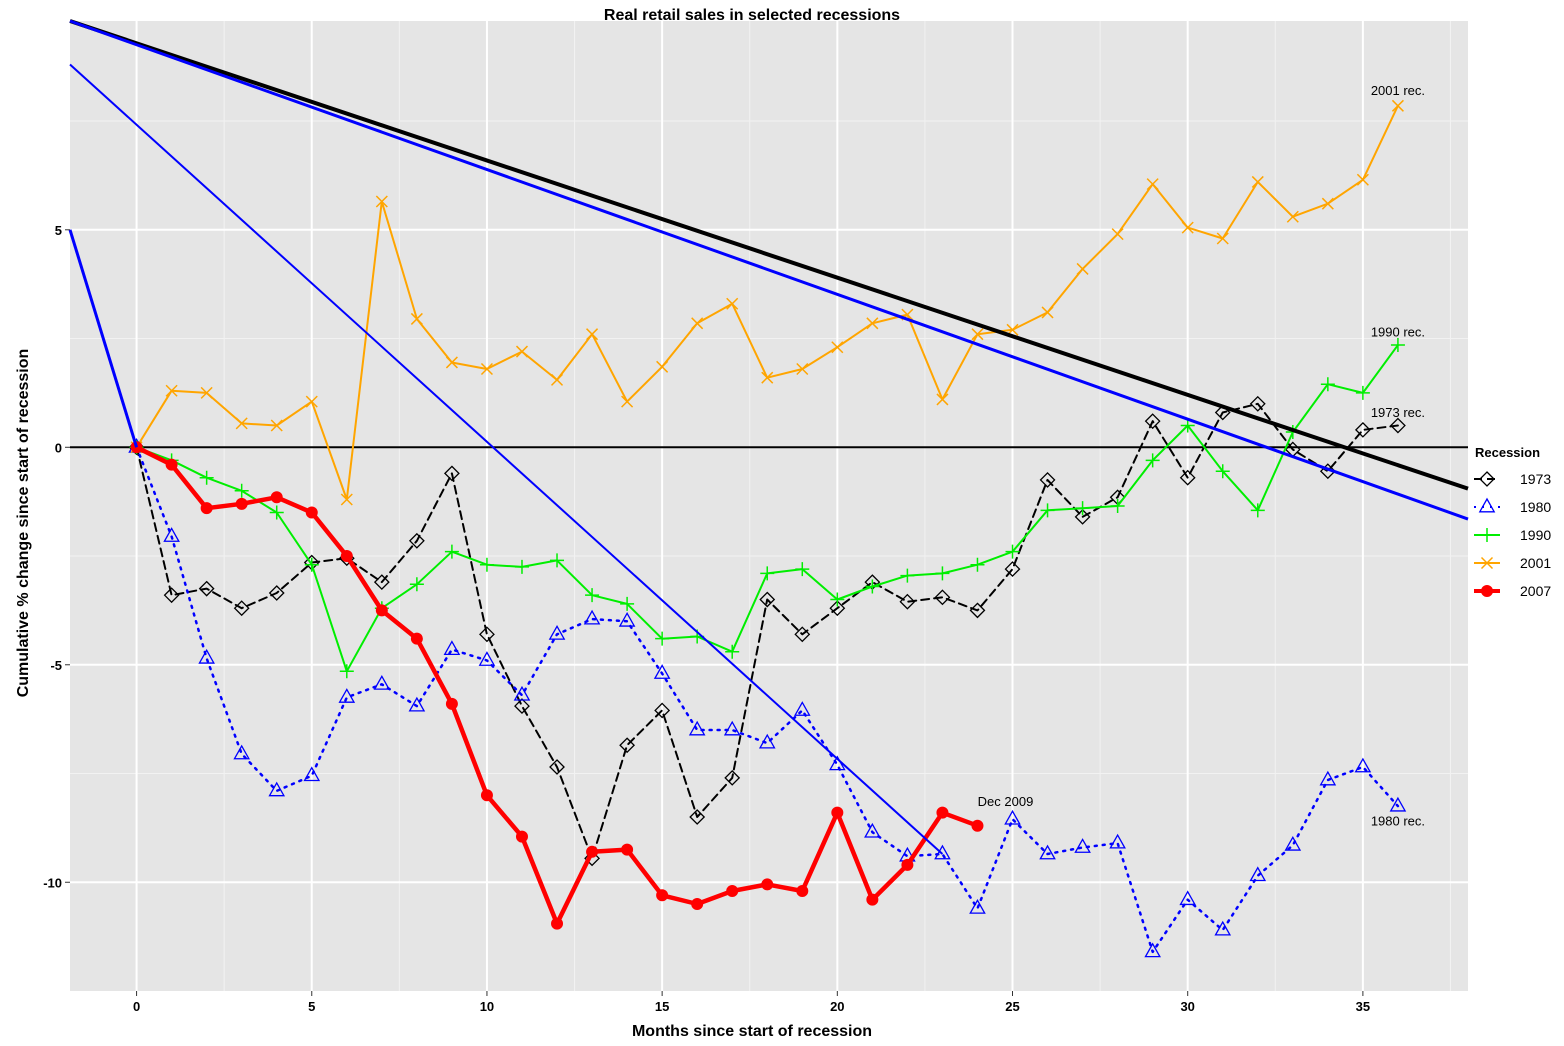 This screenshot has height=1046, width=1564. I want to click on annotation-label: 1973 rec., so click(1398, 412).